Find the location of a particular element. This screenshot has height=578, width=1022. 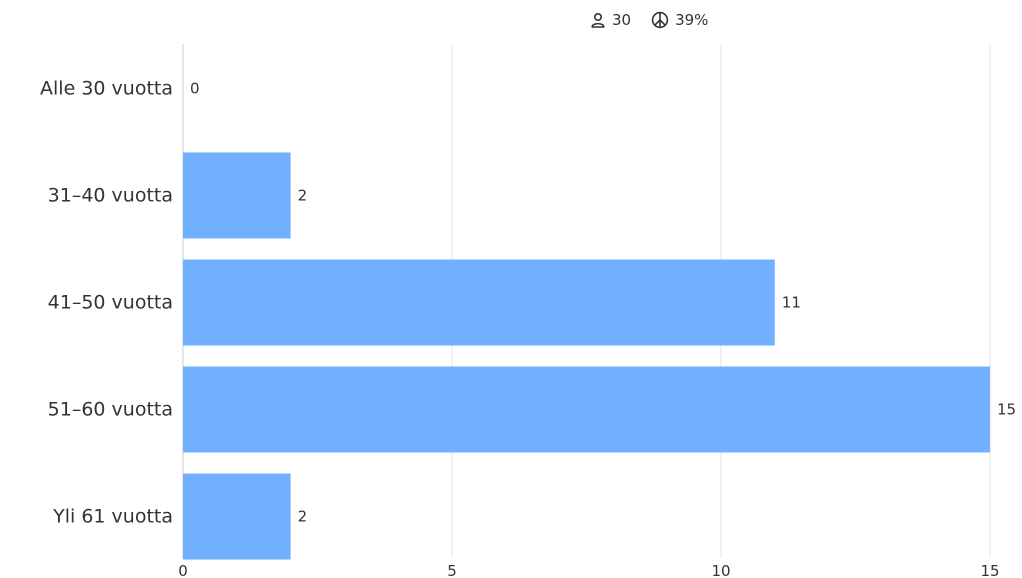

x-tick-label-0: 0 is located at coordinates (183, 570).